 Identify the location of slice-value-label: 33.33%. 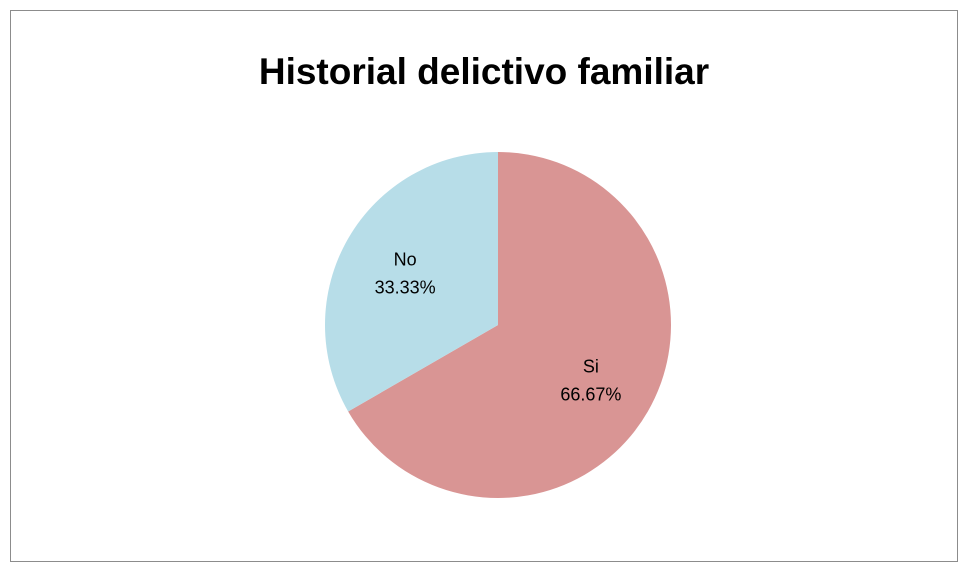
(405, 287).